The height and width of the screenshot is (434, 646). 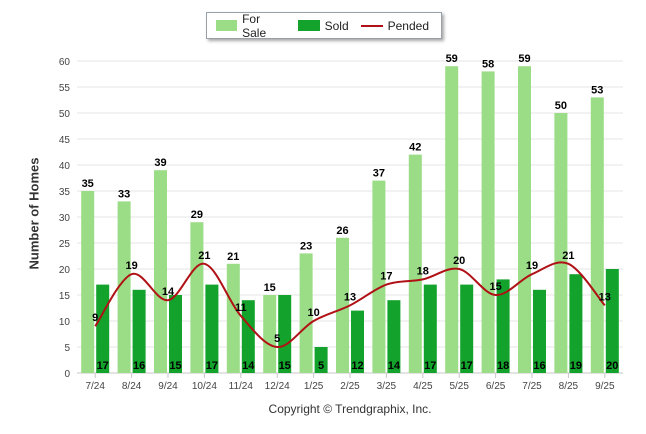 I want to click on data-label-for-sale: 15, so click(x=270, y=288).